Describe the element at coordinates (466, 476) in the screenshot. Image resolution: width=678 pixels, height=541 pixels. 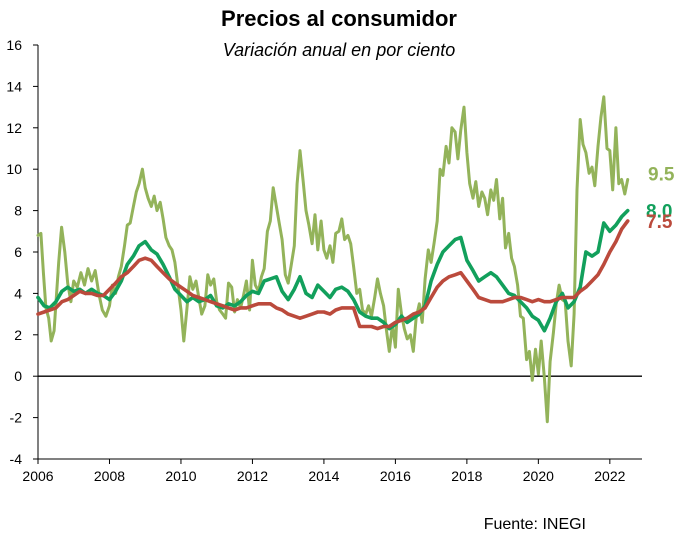
I see `x-tick-label: 2018` at that location.